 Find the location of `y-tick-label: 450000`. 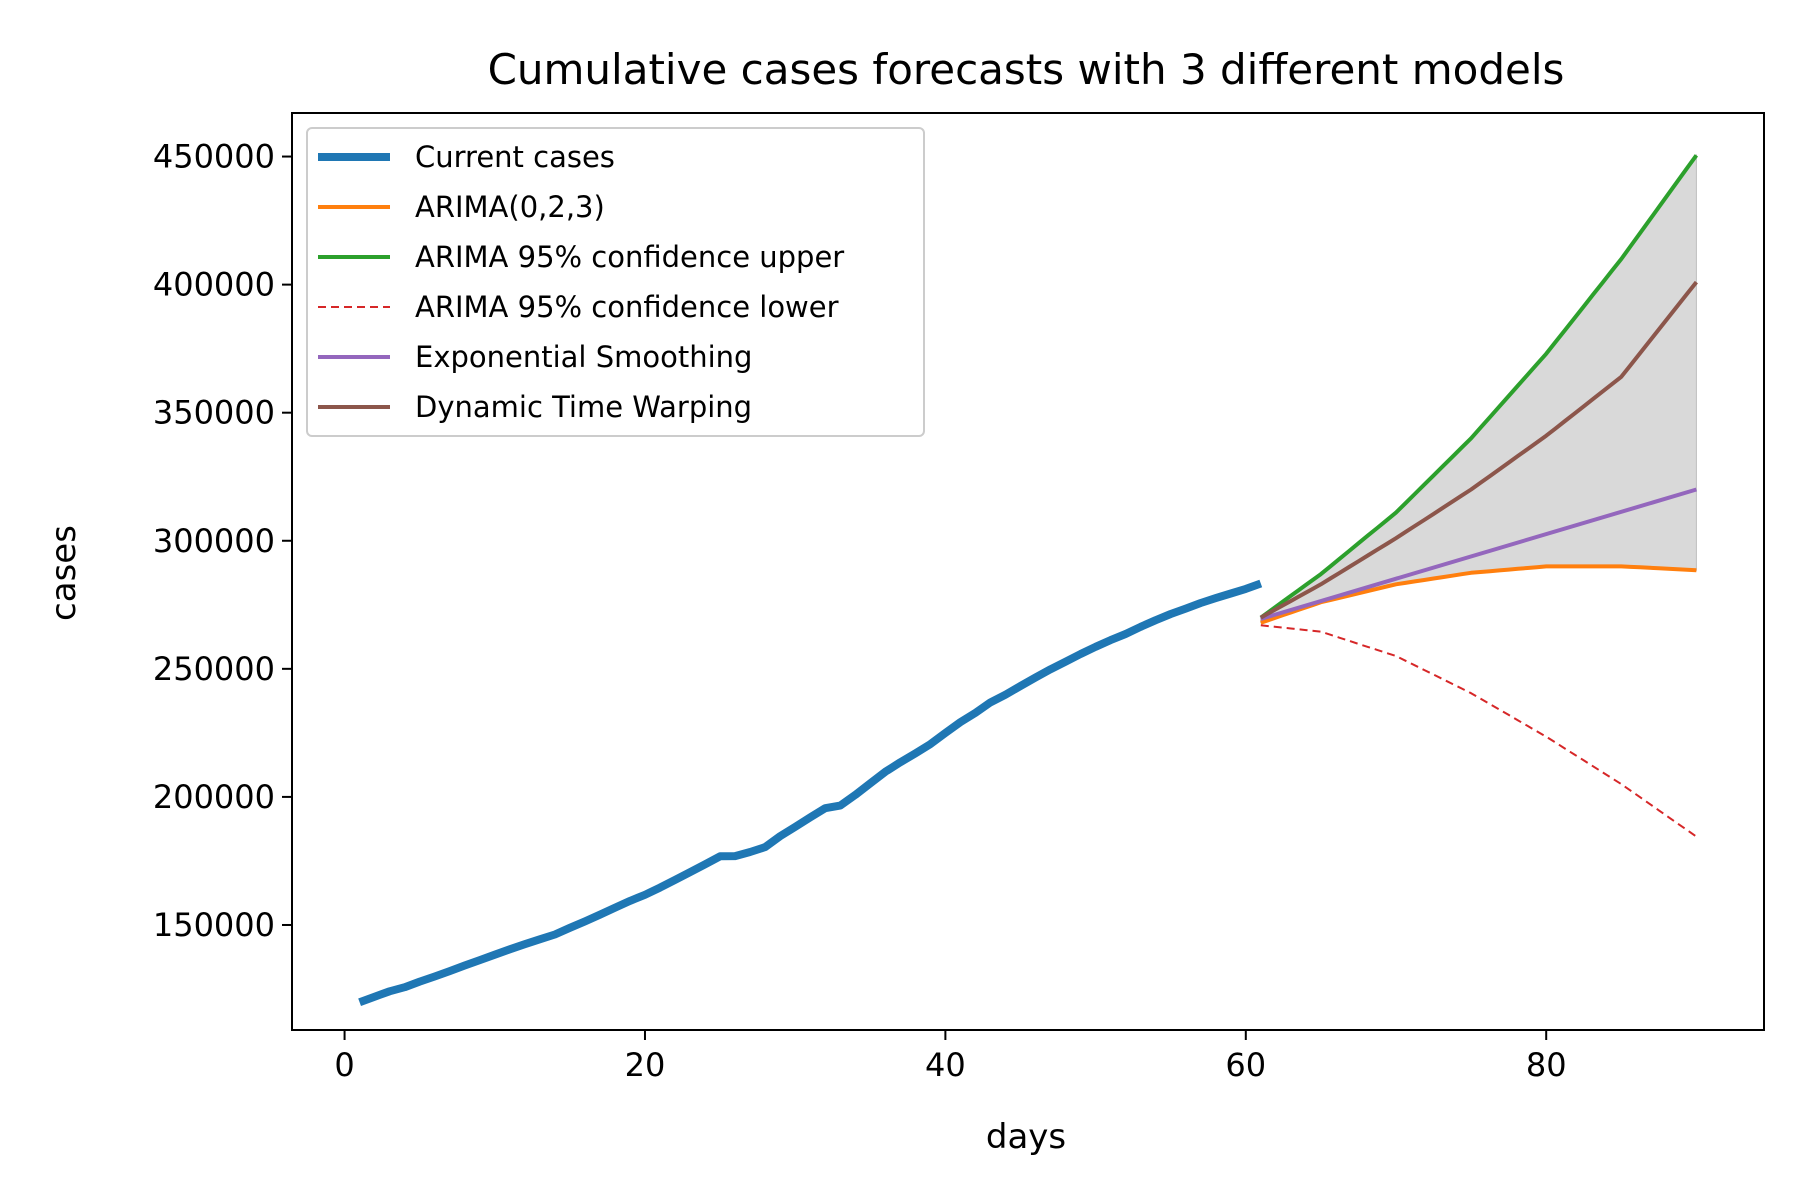

y-tick-label: 450000 is located at coordinates (214, 157).